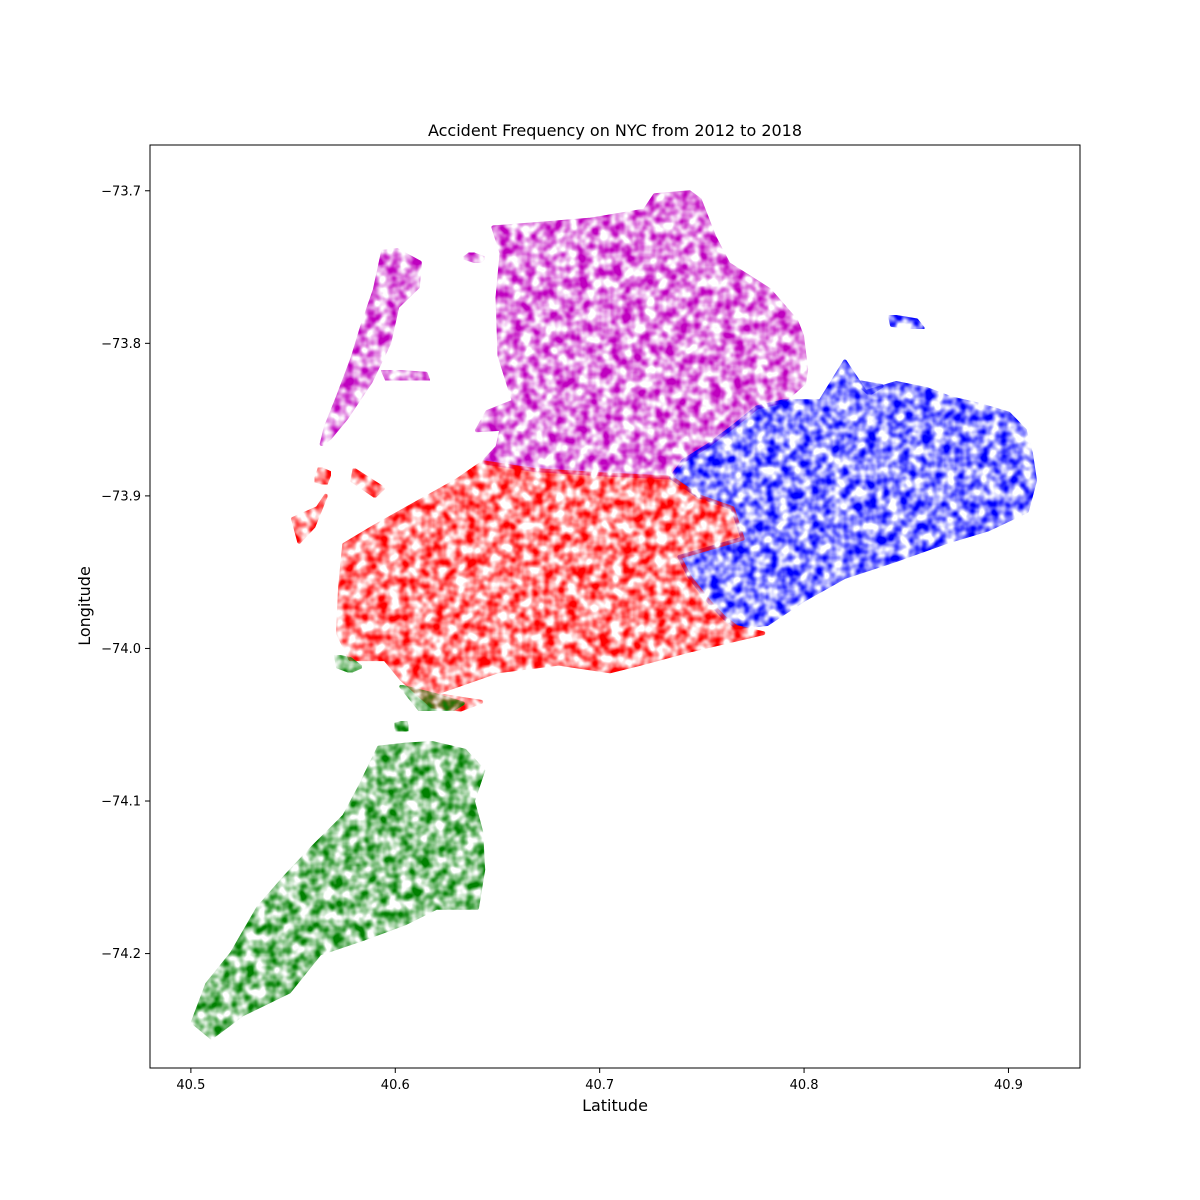 This screenshot has width=1200, height=1200. I want to click on y-tick-label: −73.9, so click(121, 496).